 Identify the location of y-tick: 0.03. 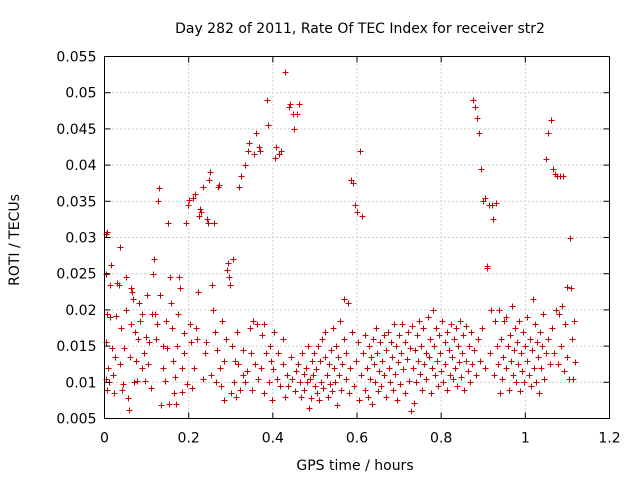
(337, 239).